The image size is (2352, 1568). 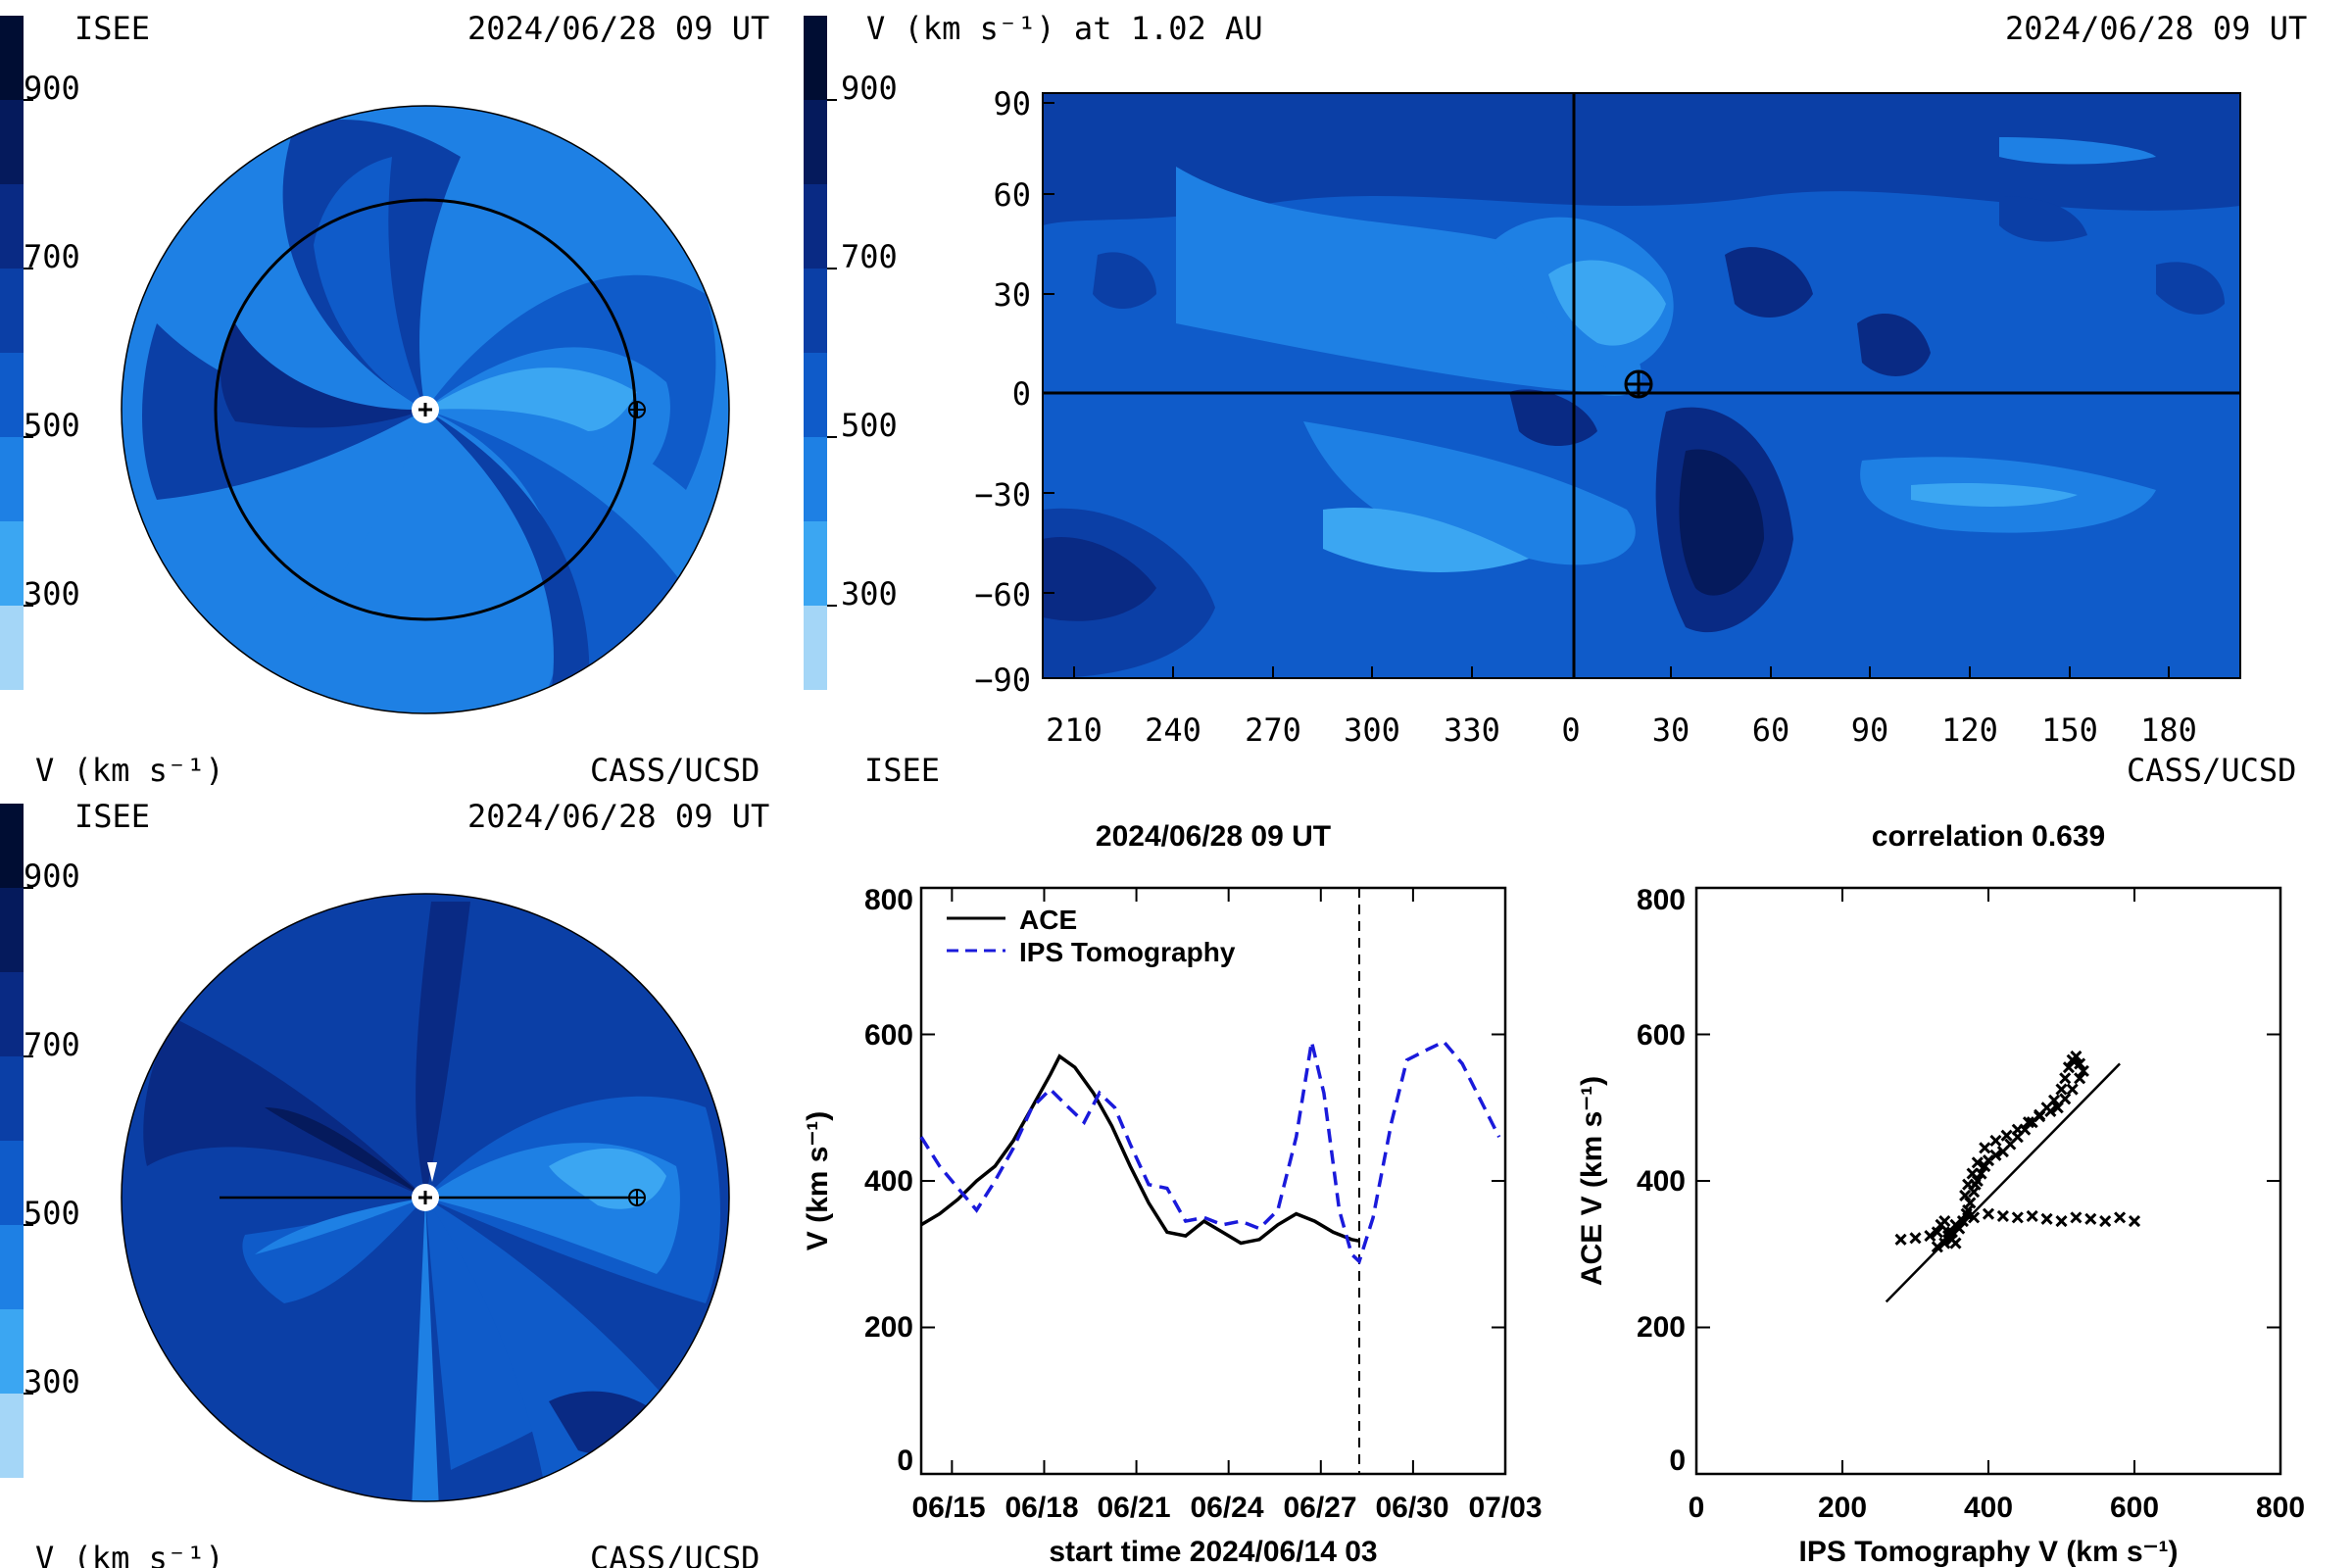 What do you see at coordinates (1697, 1508) in the screenshot?
I see `x-tick-label: 0` at bounding box center [1697, 1508].